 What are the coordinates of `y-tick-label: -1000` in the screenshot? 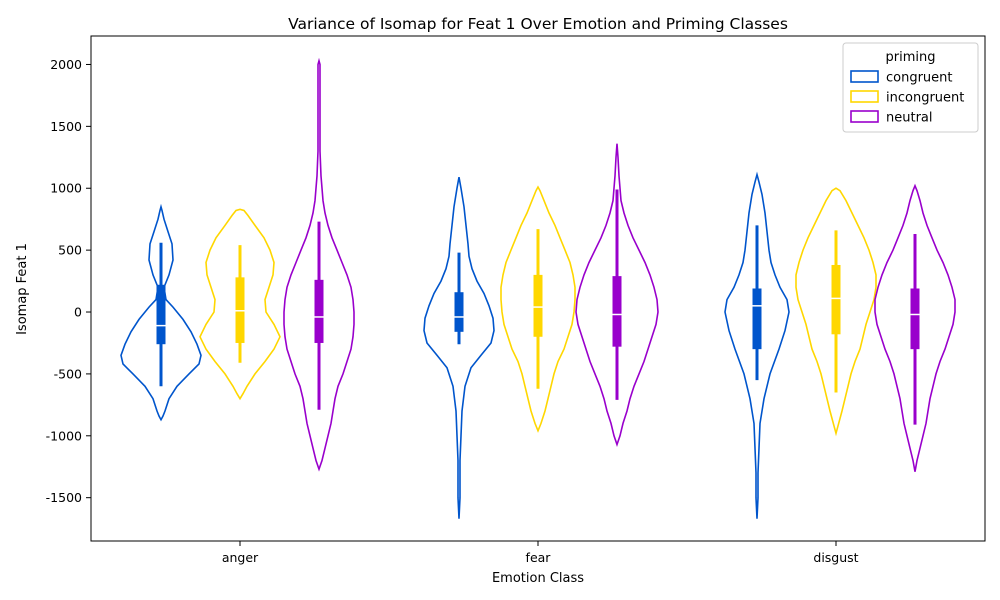 It's located at (64, 435).